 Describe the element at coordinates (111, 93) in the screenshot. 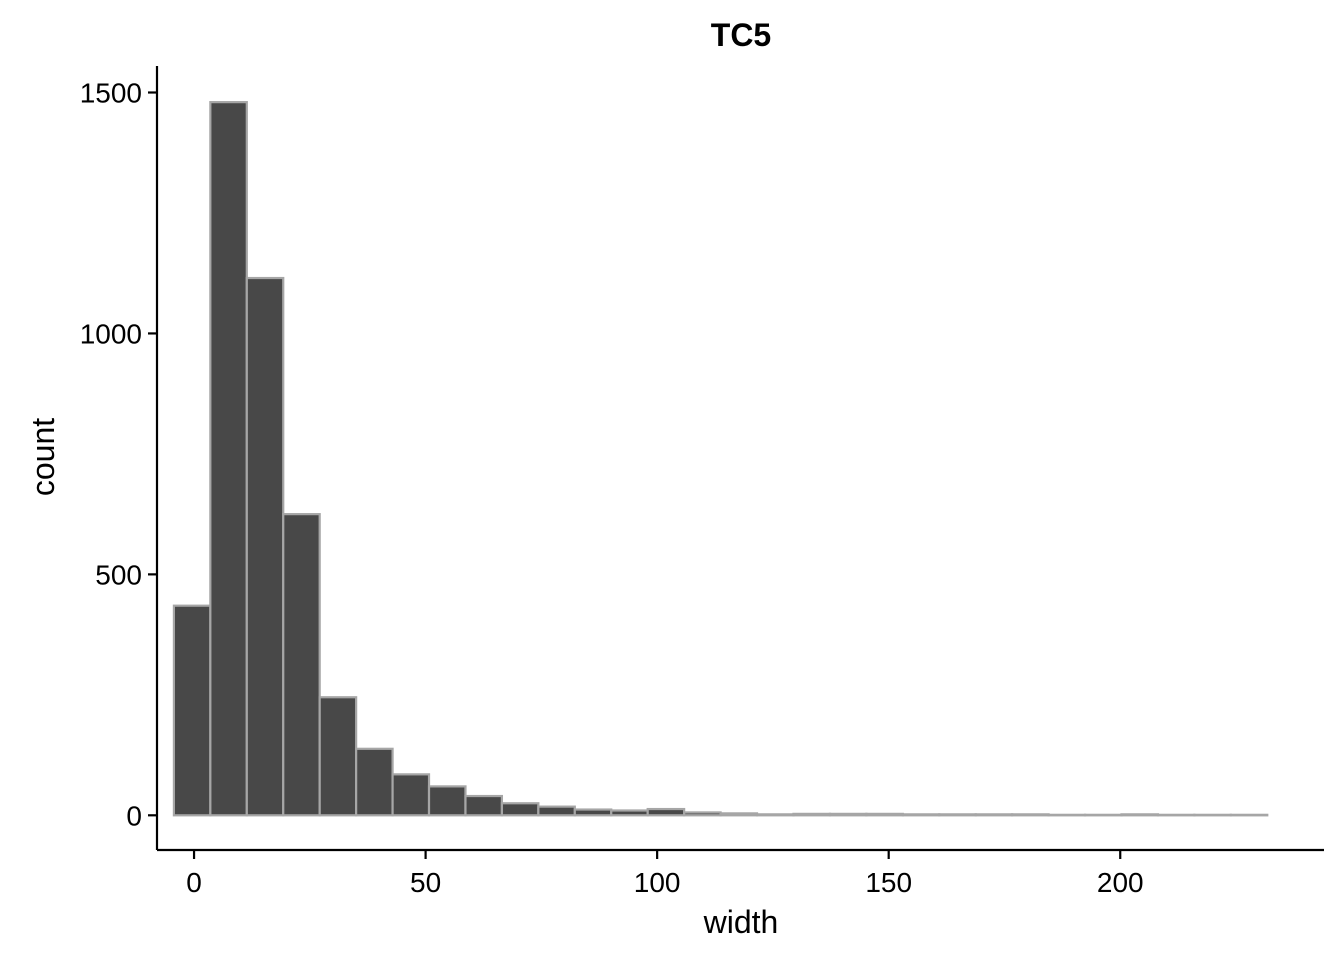

I see `y-tick-label: 1500` at that location.